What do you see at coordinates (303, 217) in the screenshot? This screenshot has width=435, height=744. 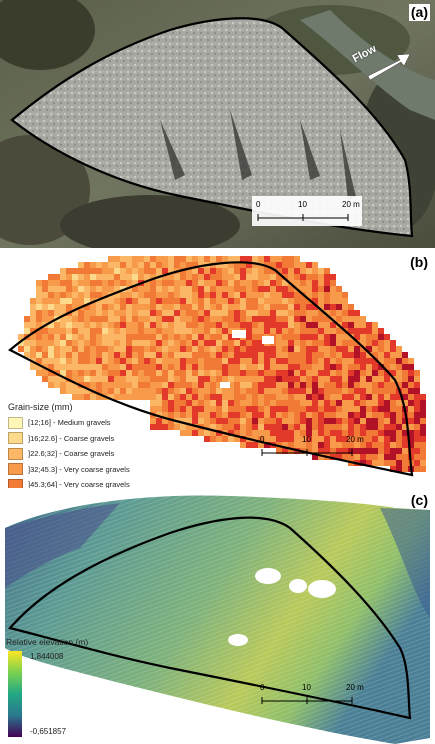 I see `scale-bar-a-graphic` at bounding box center [303, 217].